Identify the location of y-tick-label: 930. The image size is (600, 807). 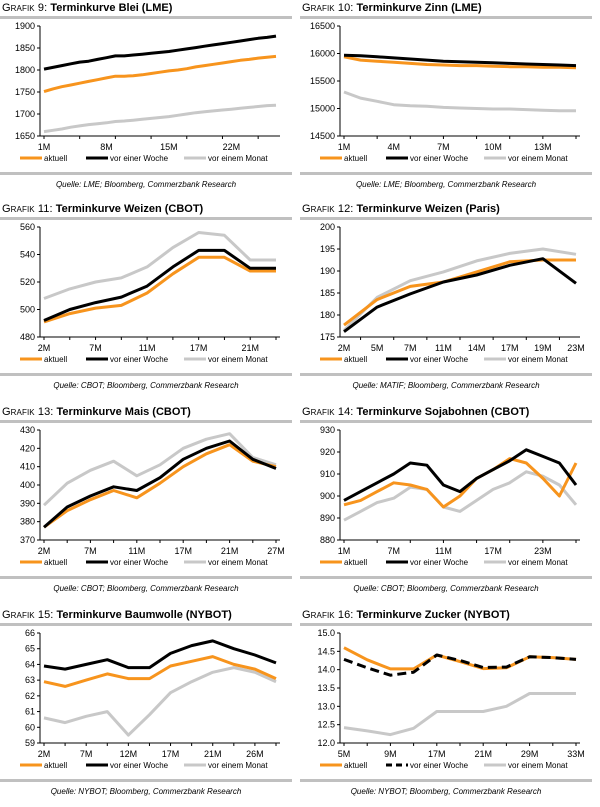
(327, 430).